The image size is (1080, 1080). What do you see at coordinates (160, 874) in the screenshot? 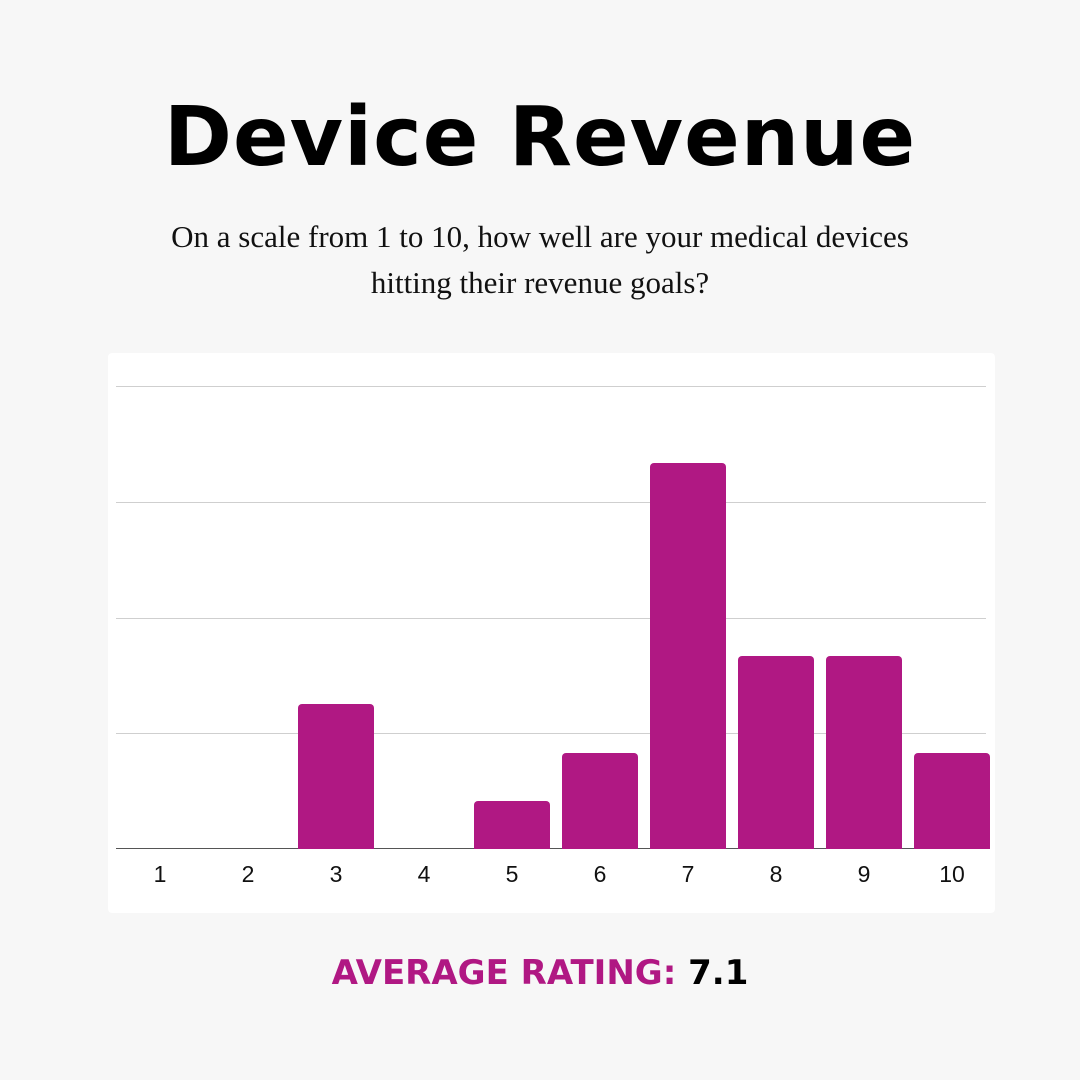
I see `x-tick-label: 1` at bounding box center [160, 874].